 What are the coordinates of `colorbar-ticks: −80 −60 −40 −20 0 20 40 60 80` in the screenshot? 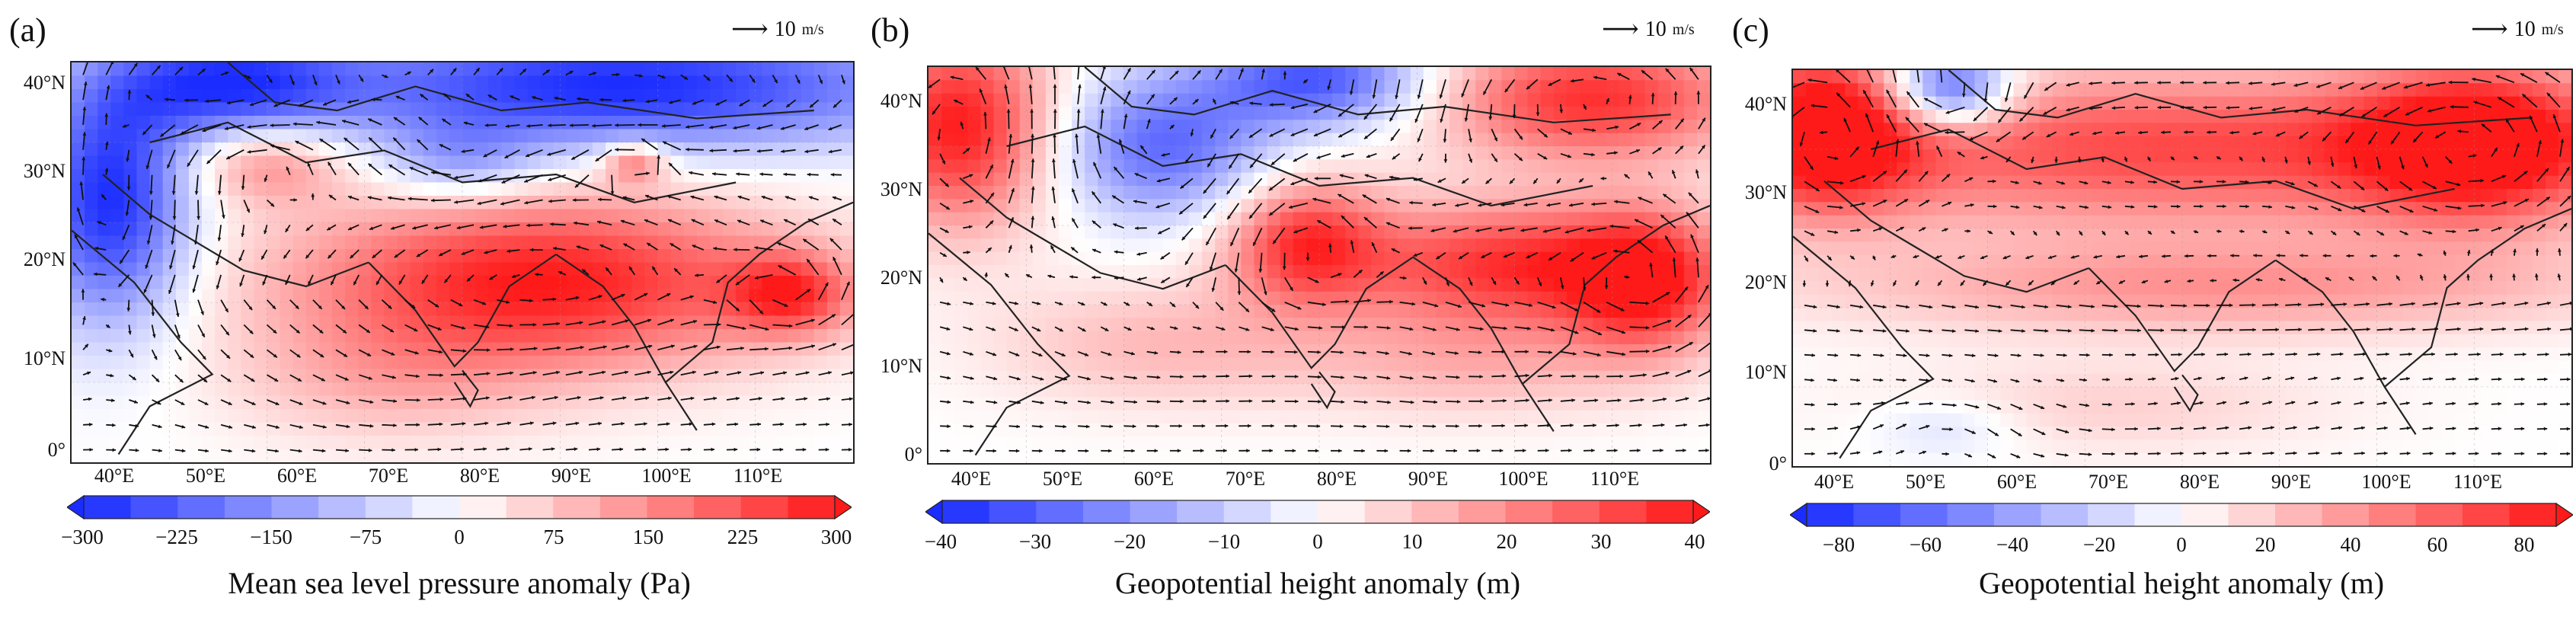 It's located at (2181, 548).